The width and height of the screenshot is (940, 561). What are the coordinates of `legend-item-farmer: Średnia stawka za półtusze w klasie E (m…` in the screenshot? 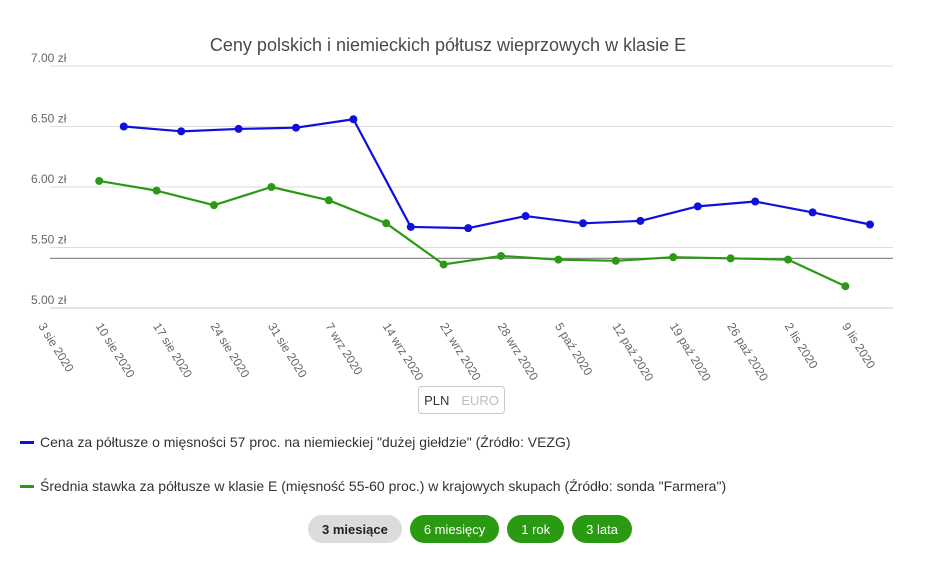 It's located at (470, 486).